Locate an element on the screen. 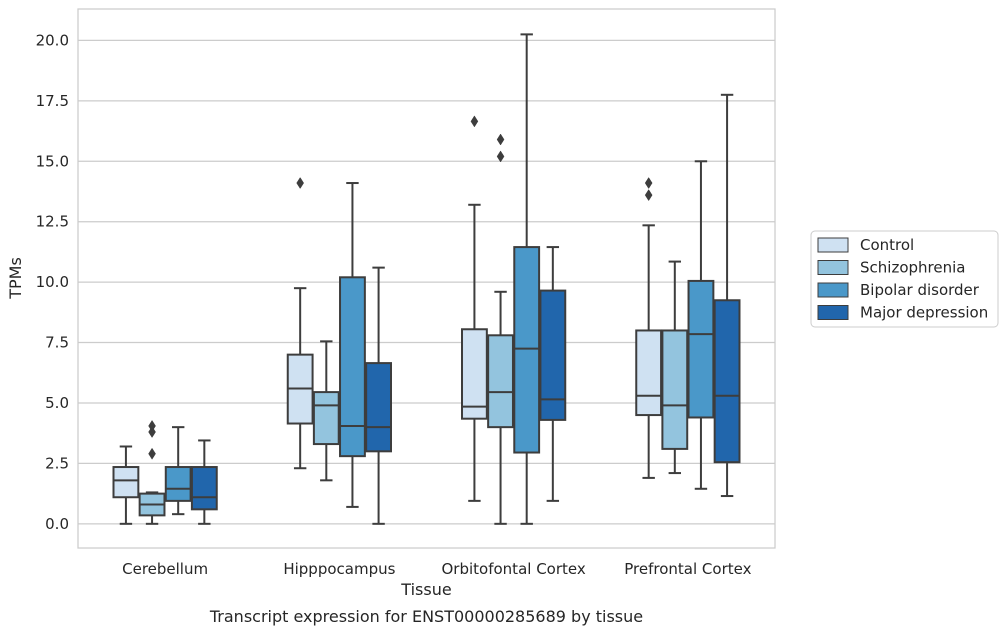 The height and width of the screenshot is (634, 1007). y-tick-label: 2.5 is located at coordinates (57, 463).